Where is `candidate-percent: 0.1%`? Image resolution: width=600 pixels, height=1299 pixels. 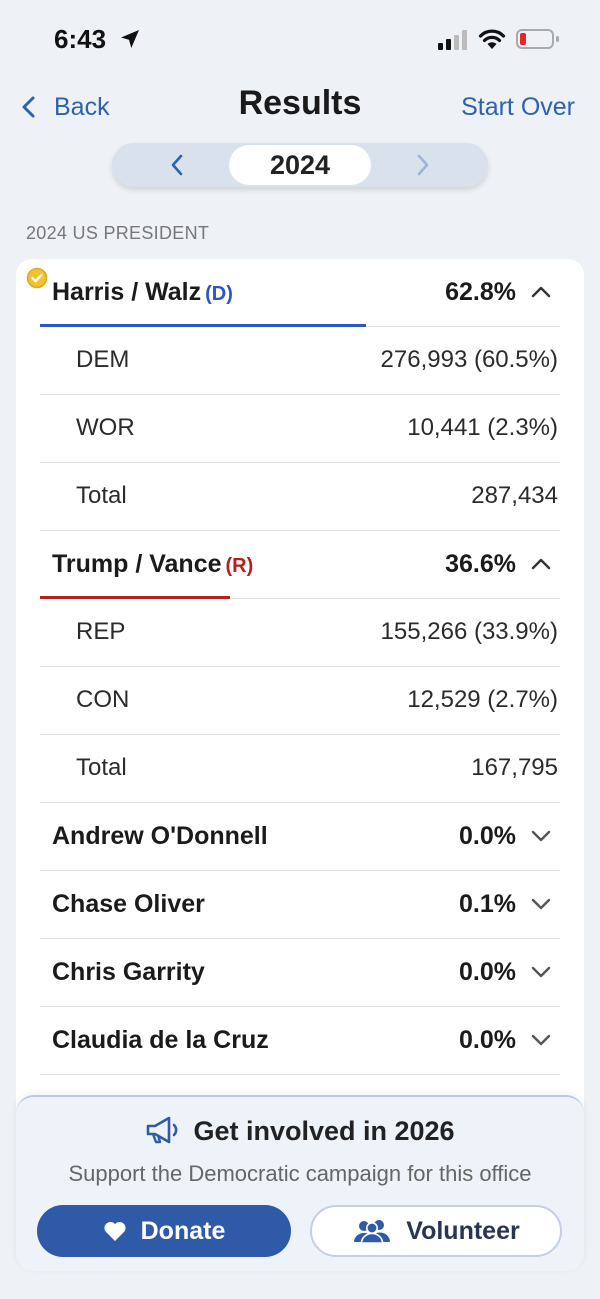 candidate-percent: 0.1% is located at coordinates (487, 904).